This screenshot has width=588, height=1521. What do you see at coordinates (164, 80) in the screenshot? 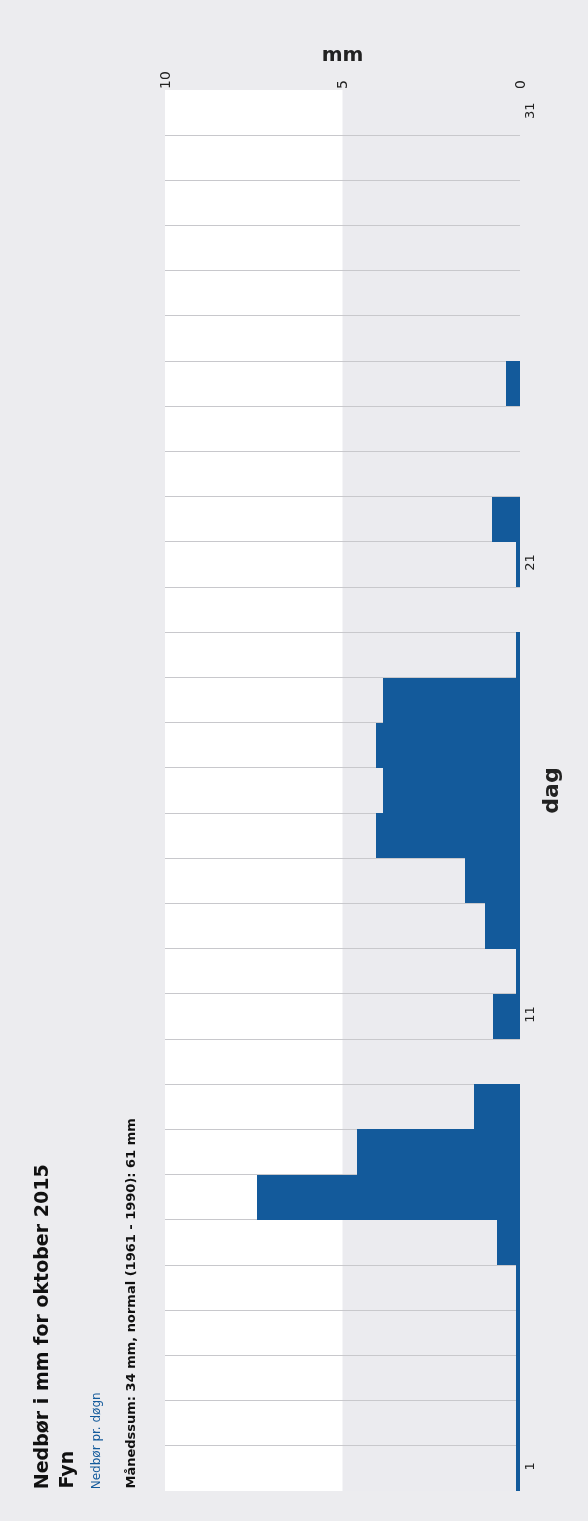
I see `x-tick-label: 10` at bounding box center [164, 80].